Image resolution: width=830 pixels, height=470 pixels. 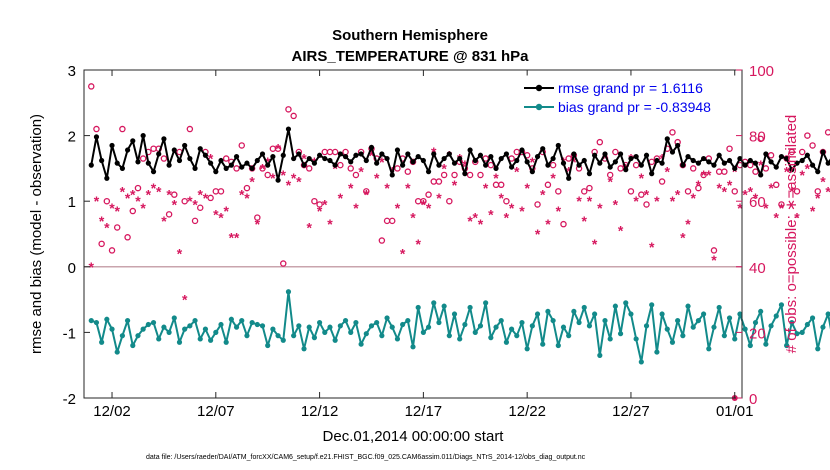 I want to click on y2-tick-label: 100, so click(x=761, y=71).